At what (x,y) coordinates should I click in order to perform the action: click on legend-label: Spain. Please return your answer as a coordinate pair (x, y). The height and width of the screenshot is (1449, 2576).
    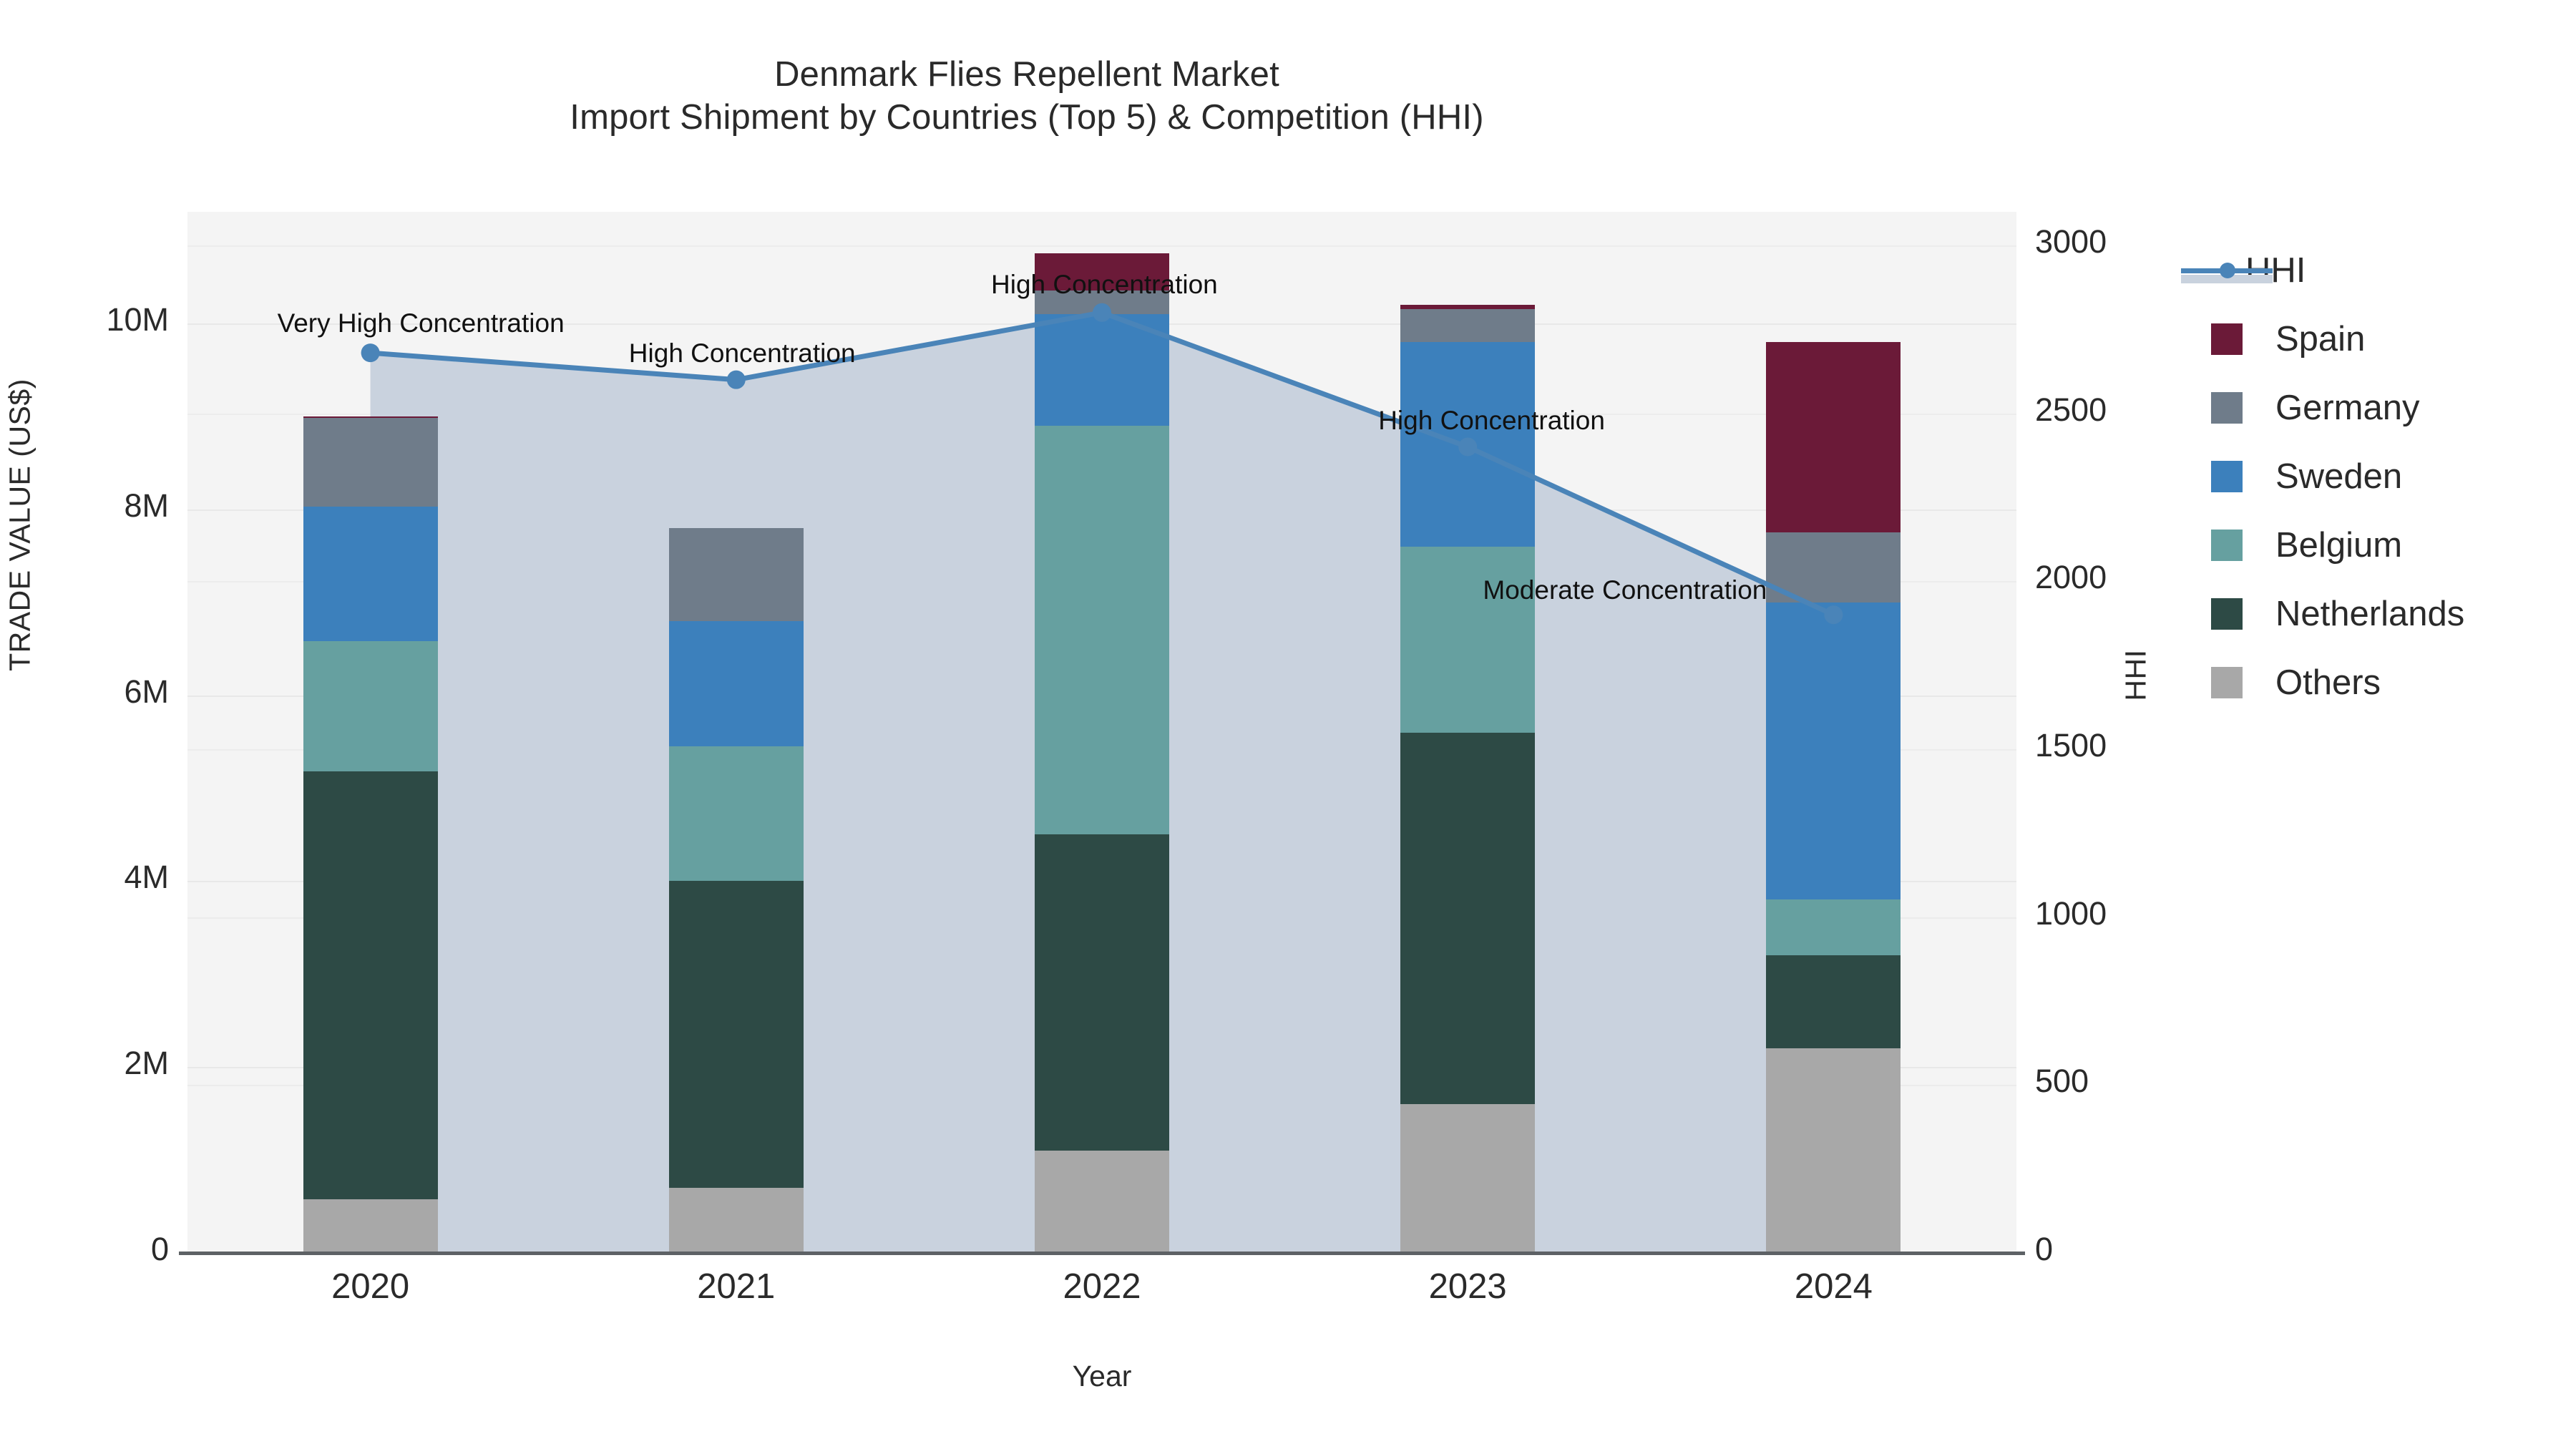
    Looking at the image, I should click on (2320, 339).